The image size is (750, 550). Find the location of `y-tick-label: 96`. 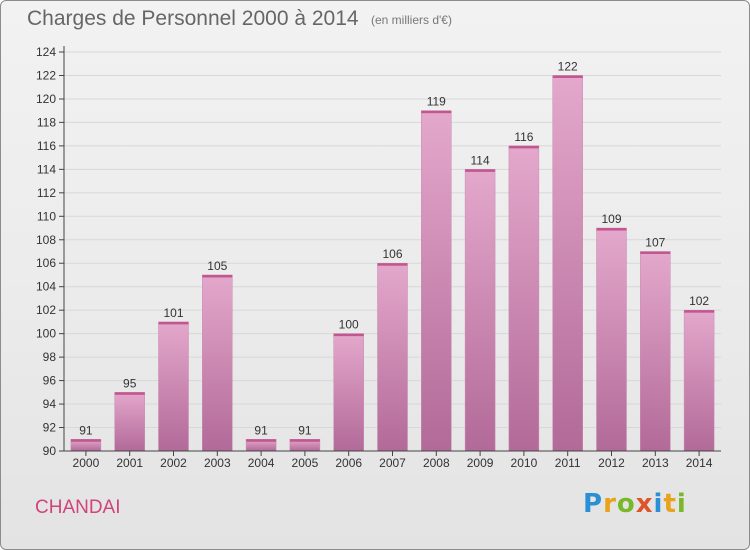

y-tick-label: 96 is located at coordinates (50, 381).